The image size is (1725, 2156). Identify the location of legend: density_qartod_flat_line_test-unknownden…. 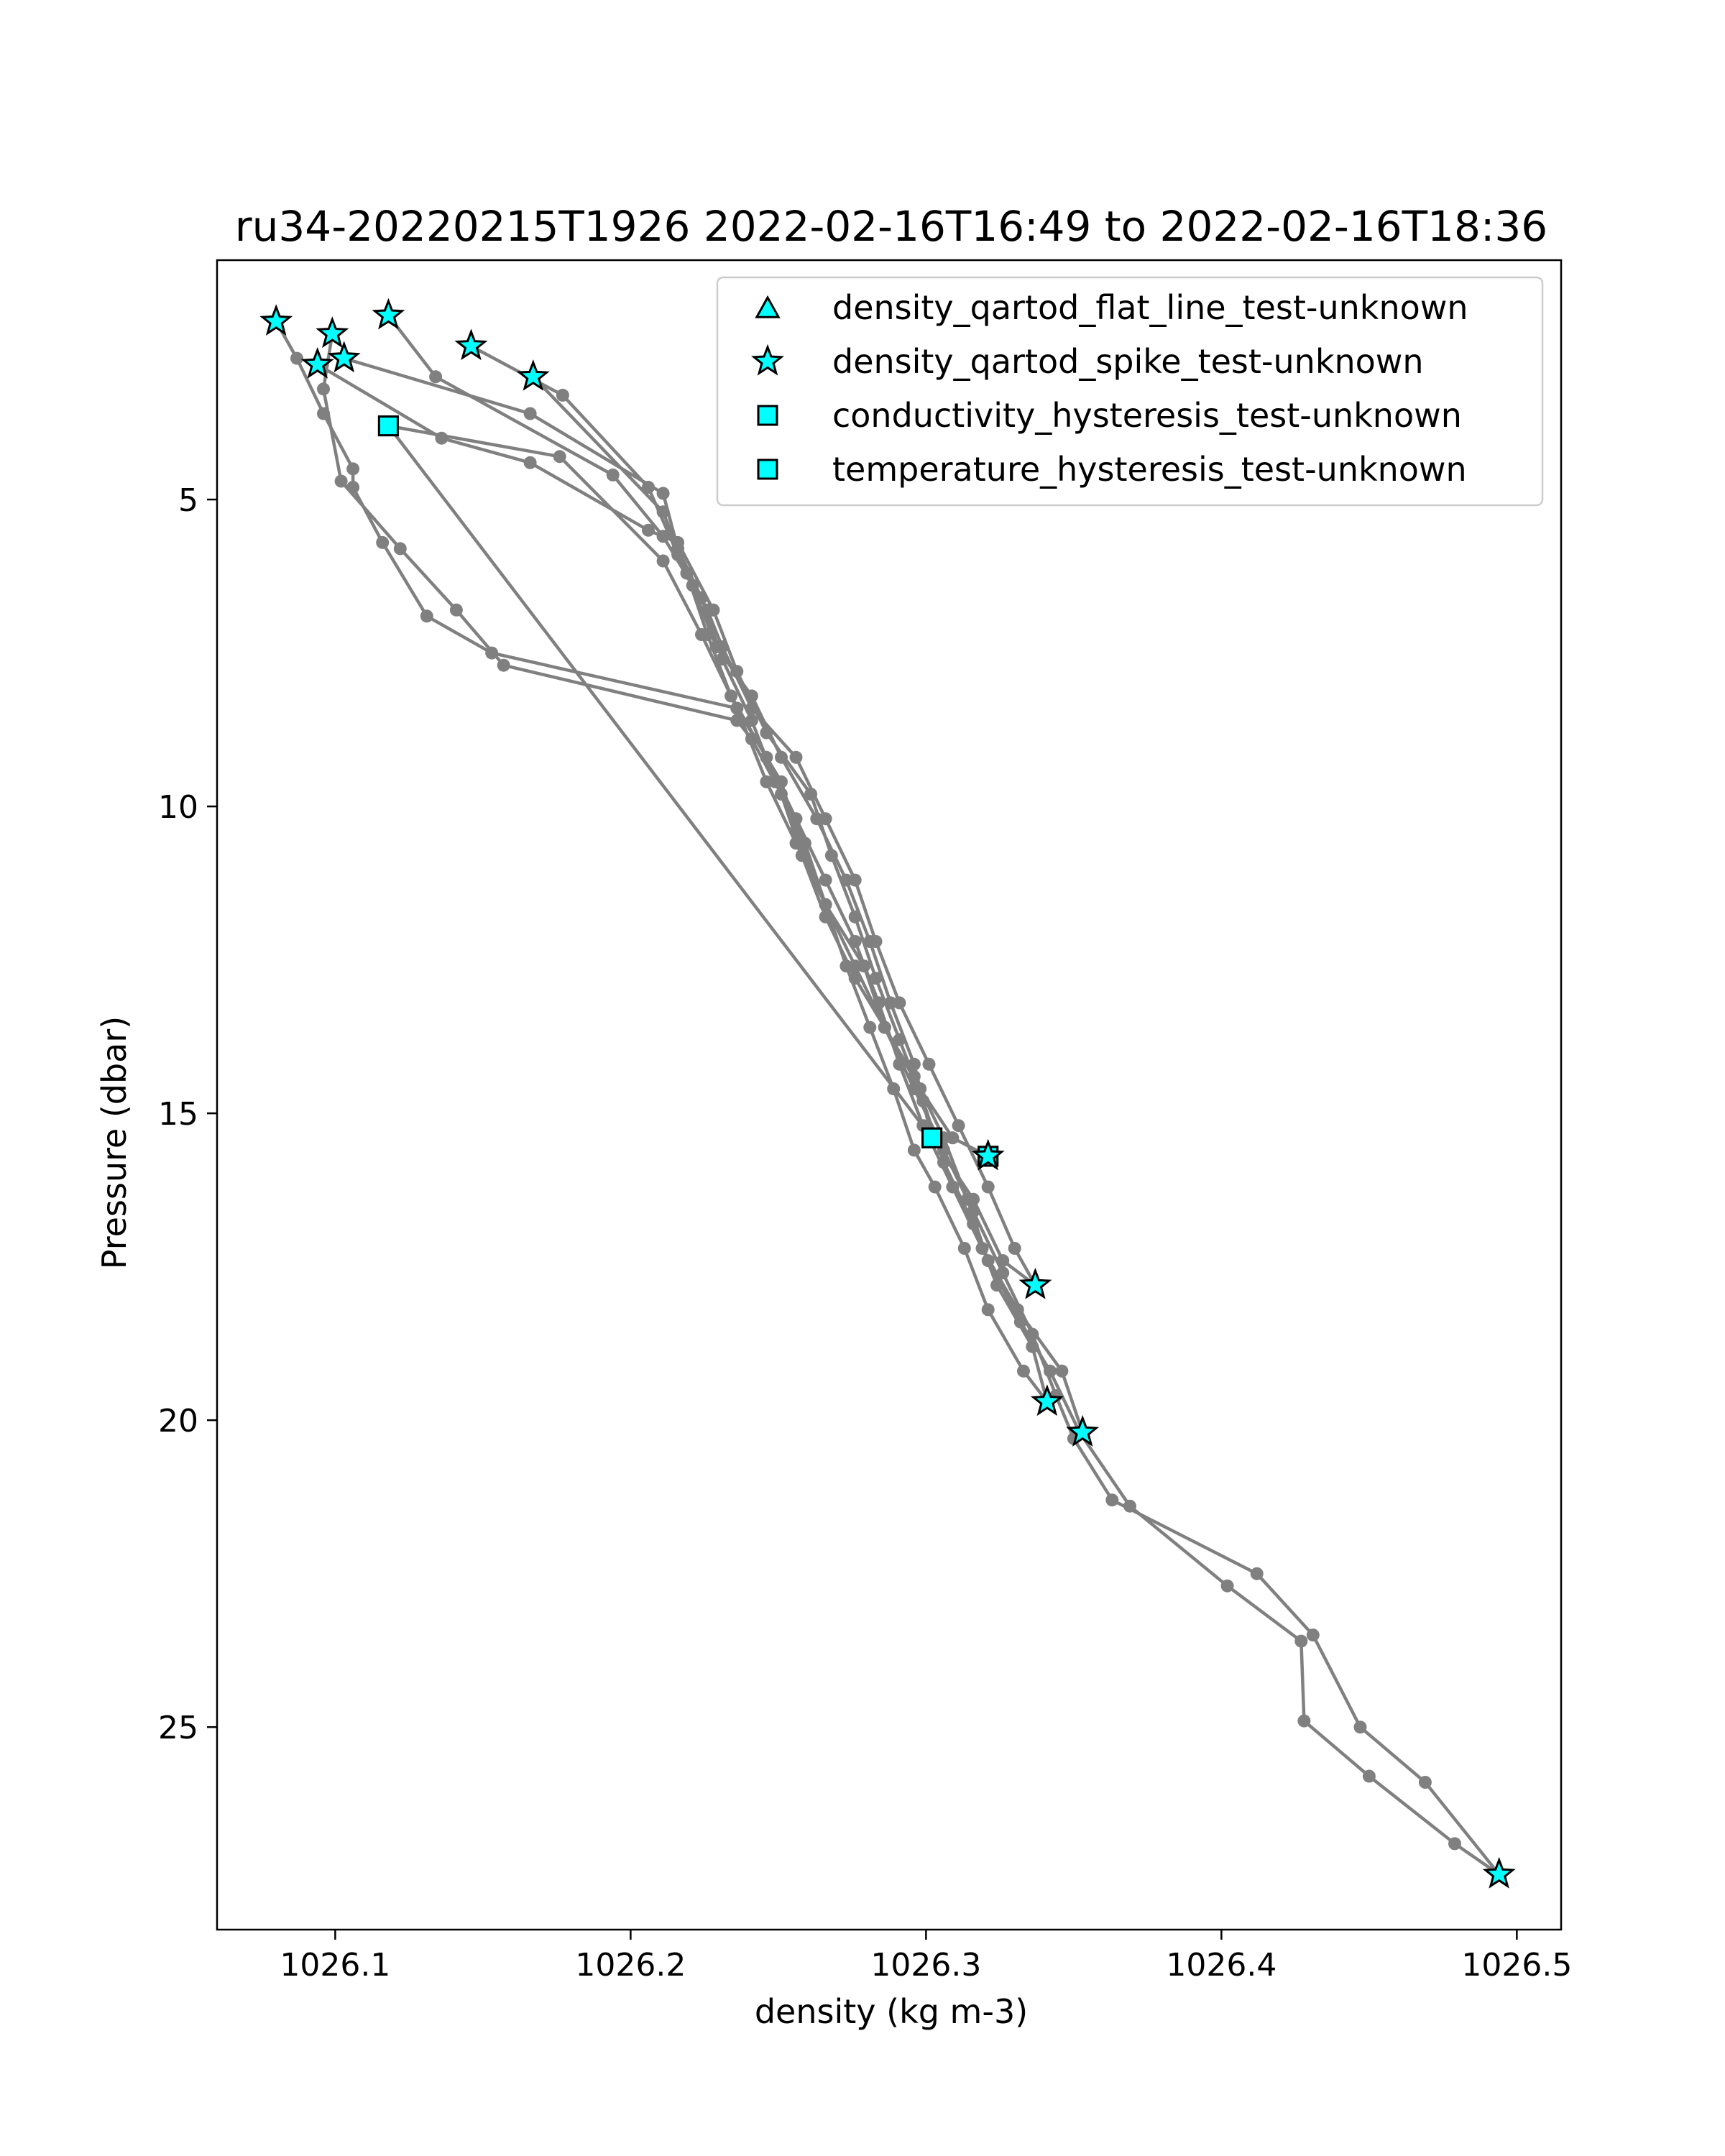
(1130, 392).